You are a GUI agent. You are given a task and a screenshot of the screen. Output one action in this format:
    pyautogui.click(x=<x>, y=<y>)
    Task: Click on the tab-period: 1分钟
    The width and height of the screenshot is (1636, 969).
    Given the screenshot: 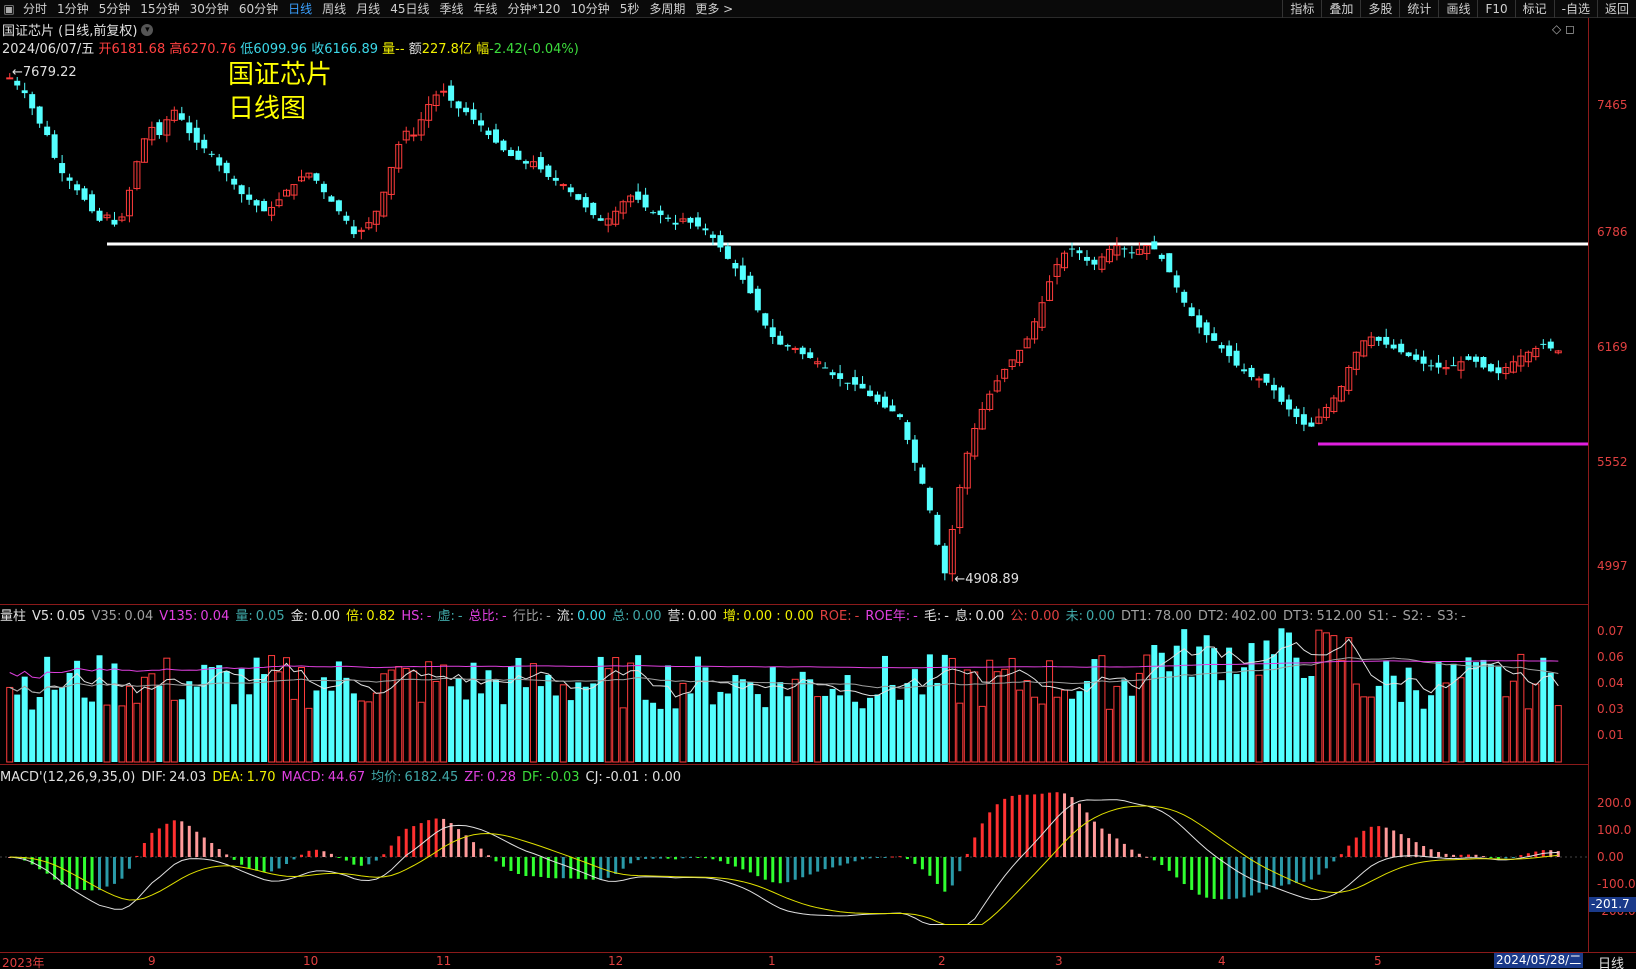 What is the action you would take?
    pyautogui.click(x=73, y=8)
    